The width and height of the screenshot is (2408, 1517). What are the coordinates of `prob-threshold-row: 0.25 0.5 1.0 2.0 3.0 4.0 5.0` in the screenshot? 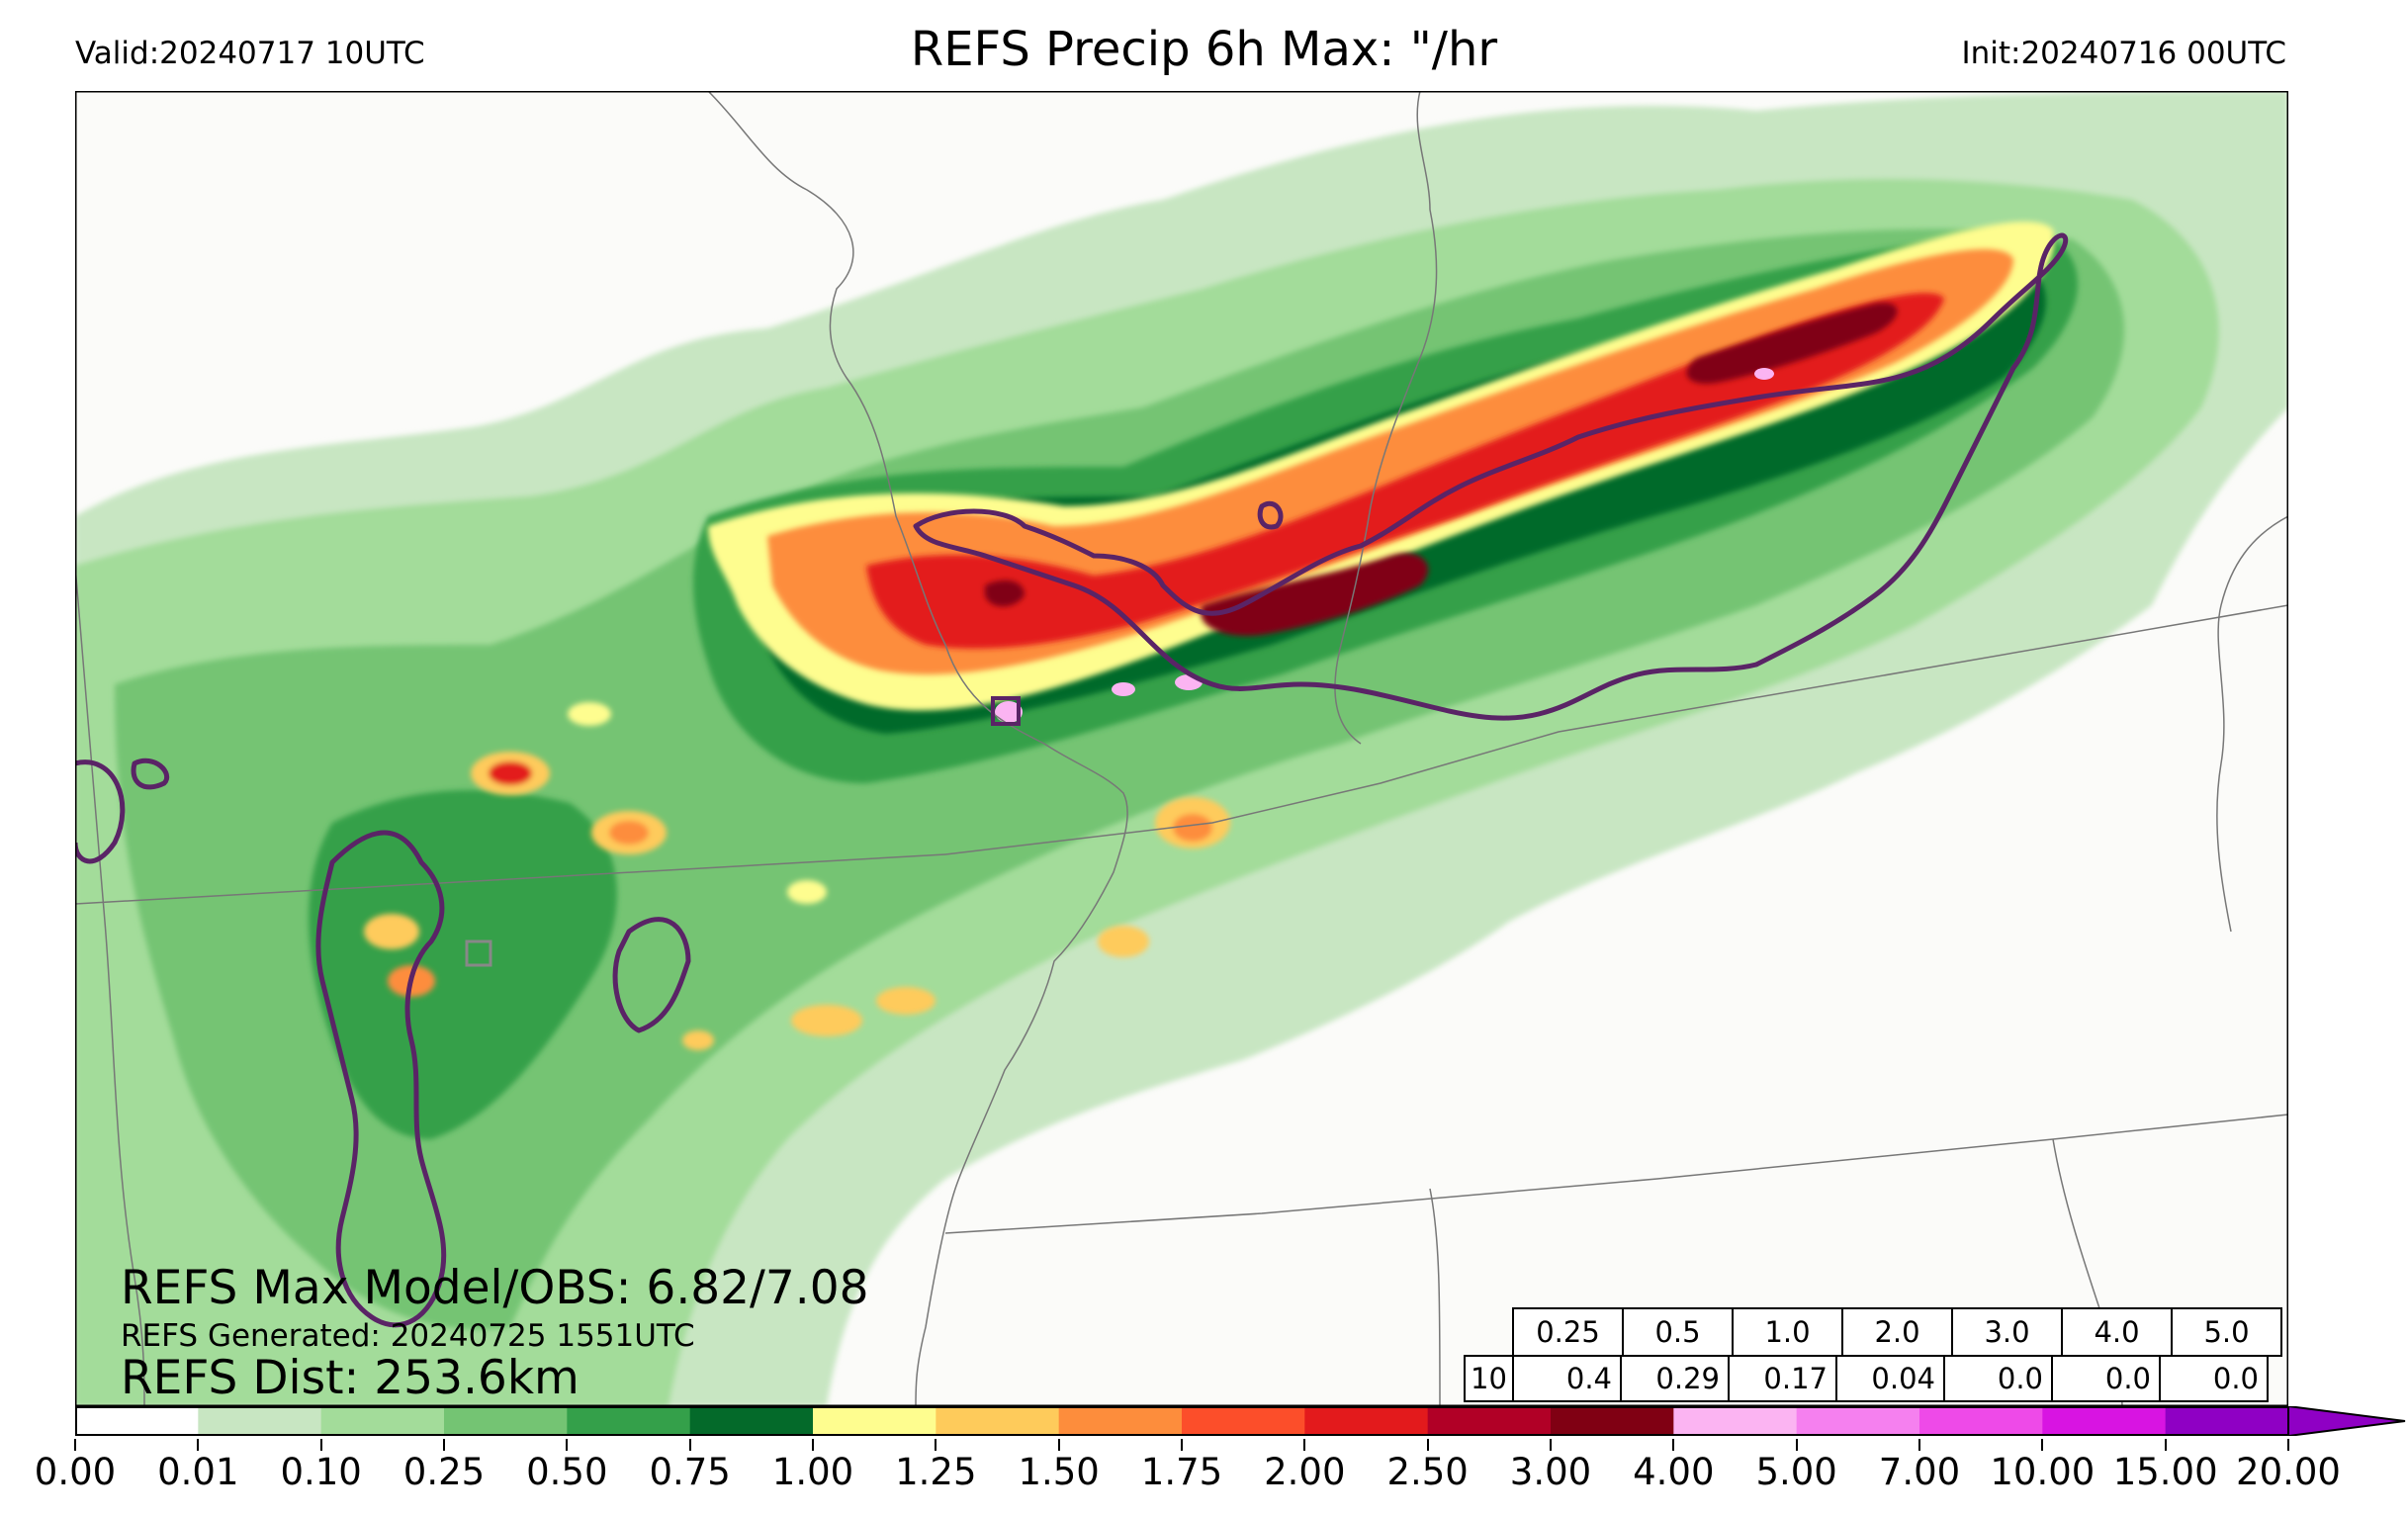 It's located at (1897, 1332).